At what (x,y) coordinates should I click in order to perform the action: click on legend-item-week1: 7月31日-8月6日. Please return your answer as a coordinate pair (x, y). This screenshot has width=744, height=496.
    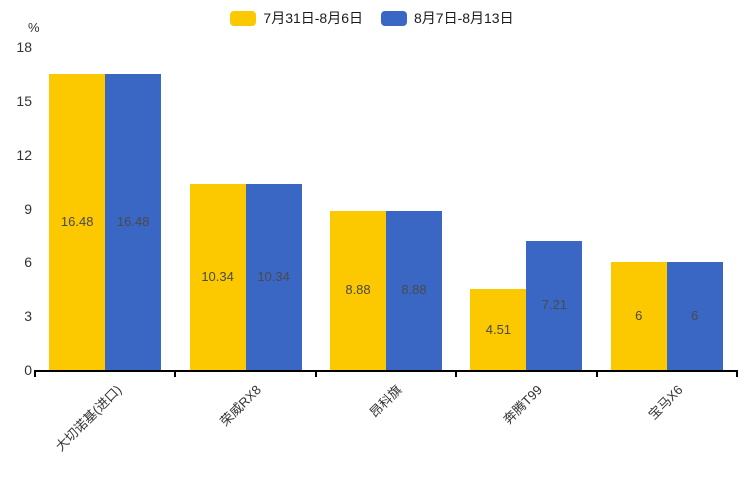
    Looking at the image, I should click on (296, 18).